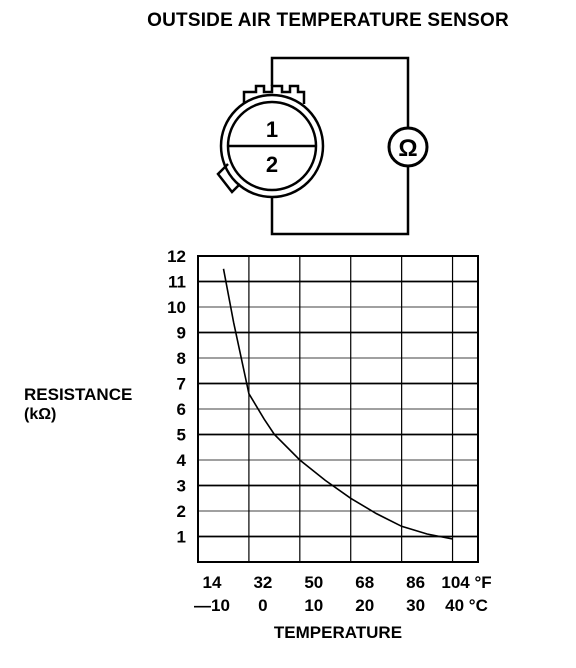 This screenshot has height=668, width=576. I want to click on terminal-2-label: 2, so click(272, 164).